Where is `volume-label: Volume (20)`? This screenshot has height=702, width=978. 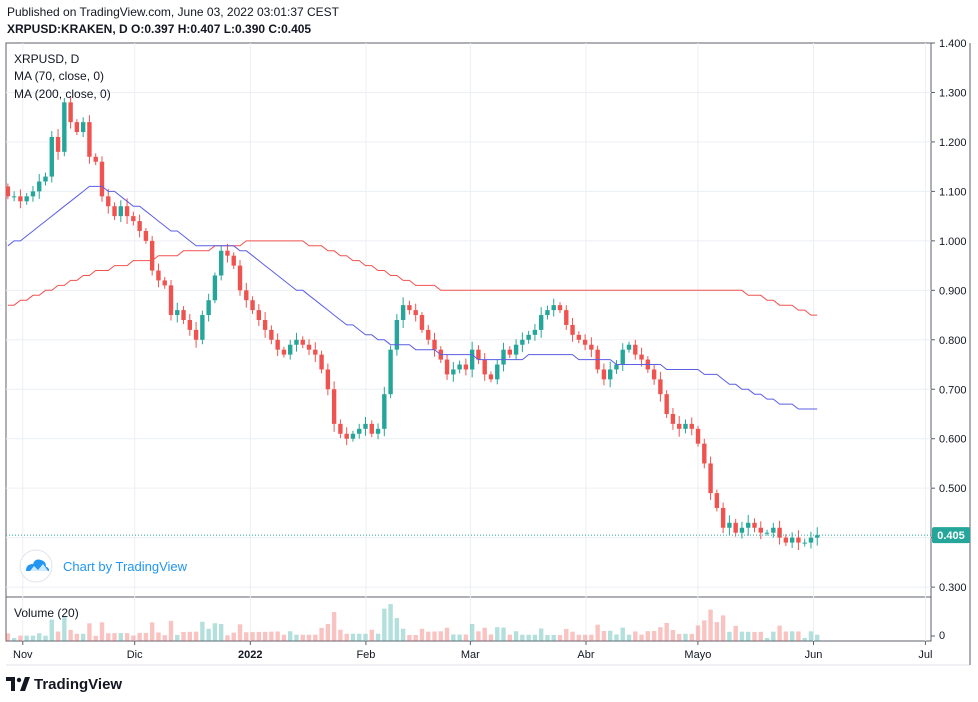 volume-label: Volume (20) is located at coordinates (46, 613).